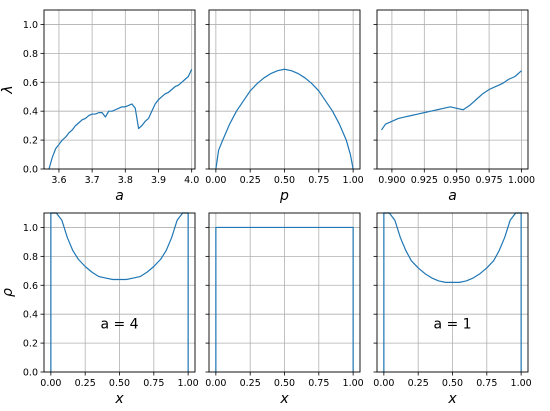 The image size is (550, 411). Describe the element at coordinates (521, 180) in the screenshot. I see `x-tick-label: 1.000` at that location.